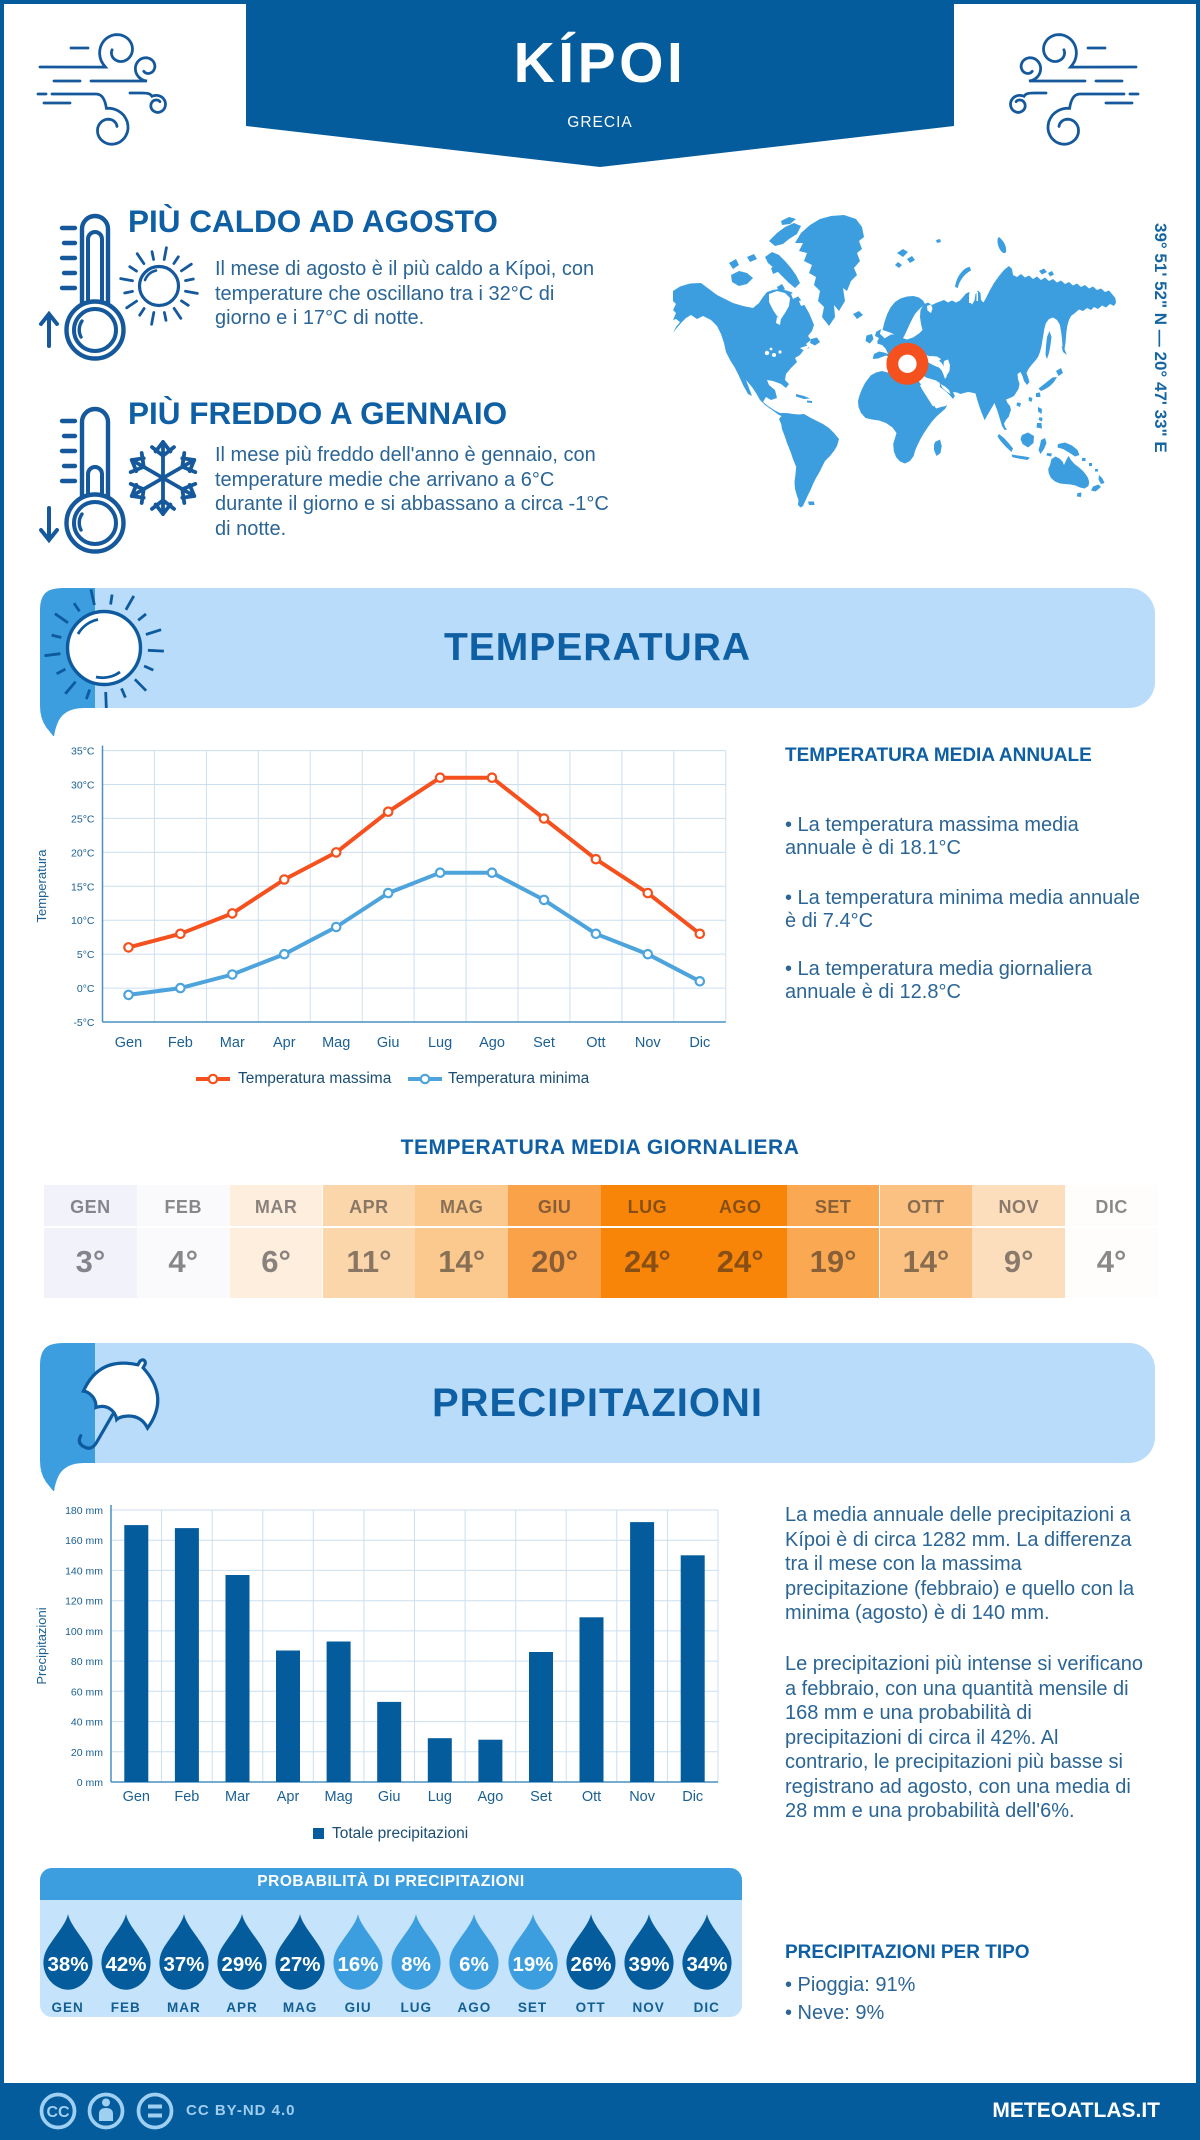  What do you see at coordinates (90, 1783) in the screenshot?
I see `svg-text: 0 mm` at bounding box center [90, 1783].